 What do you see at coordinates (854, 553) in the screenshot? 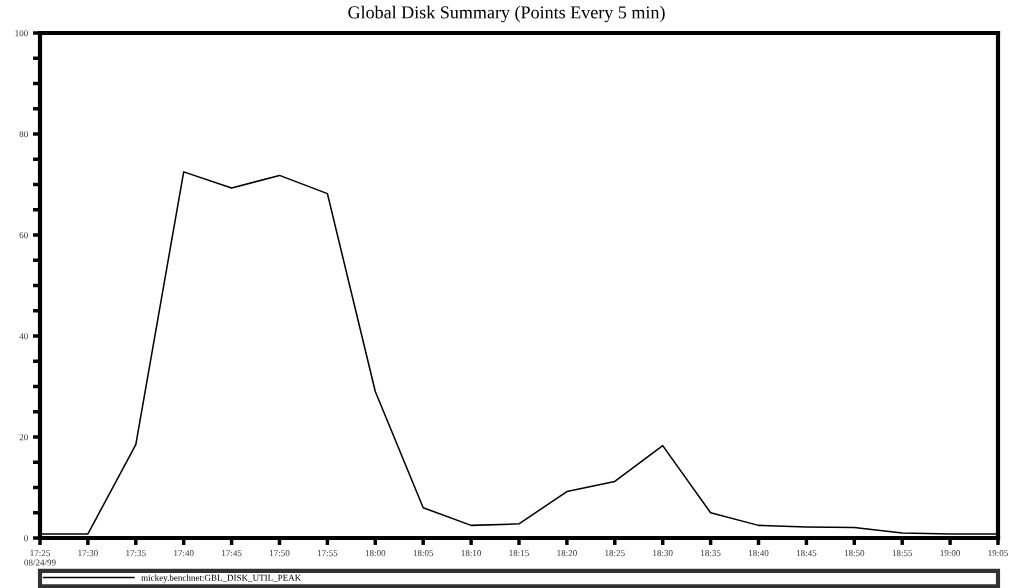
I see `x-tick-label: 18:50` at bounding box center [854, 553].